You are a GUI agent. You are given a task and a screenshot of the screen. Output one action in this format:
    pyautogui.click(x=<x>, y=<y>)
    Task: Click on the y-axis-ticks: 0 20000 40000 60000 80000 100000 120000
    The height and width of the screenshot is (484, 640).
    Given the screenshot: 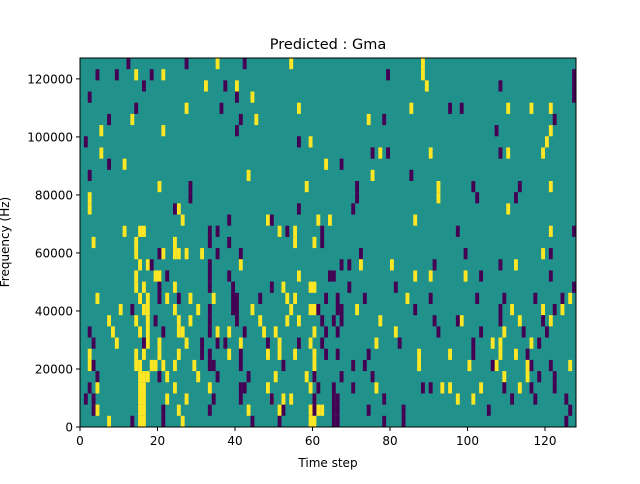 What is the action you would take?
    pyautogui.click(x=53, y=253)
    